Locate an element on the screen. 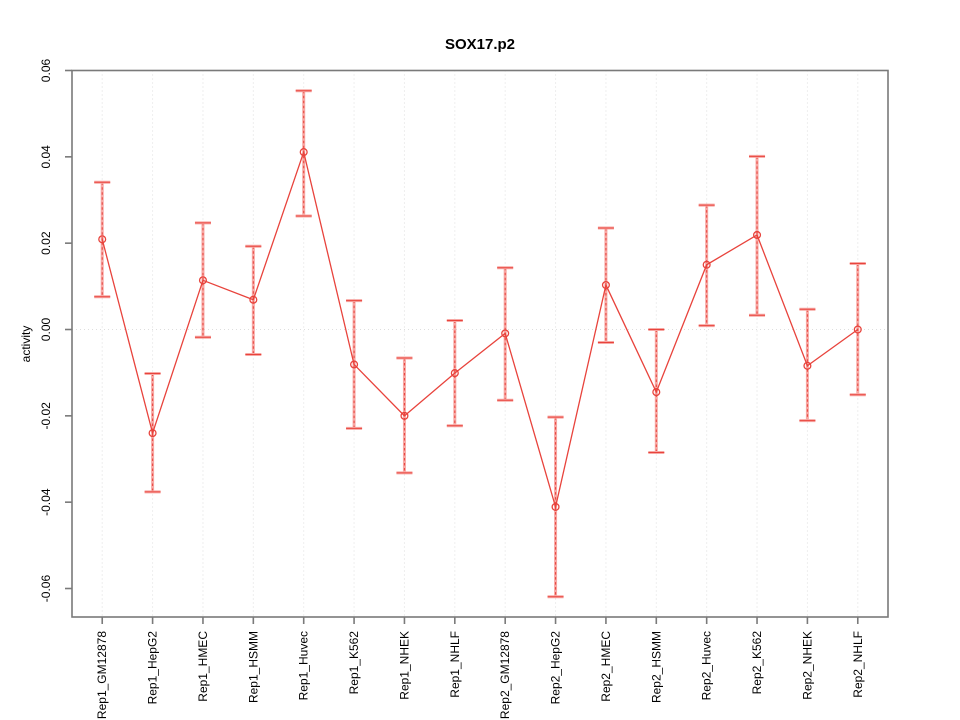  y-tick-label: -0.06 is located at coordinates (46, 589).